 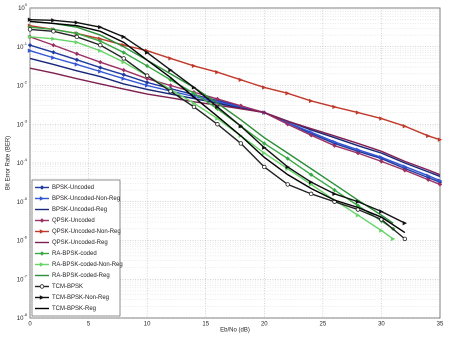 I want to click on y-tick-exp: -8, so click(x=25, y=314).